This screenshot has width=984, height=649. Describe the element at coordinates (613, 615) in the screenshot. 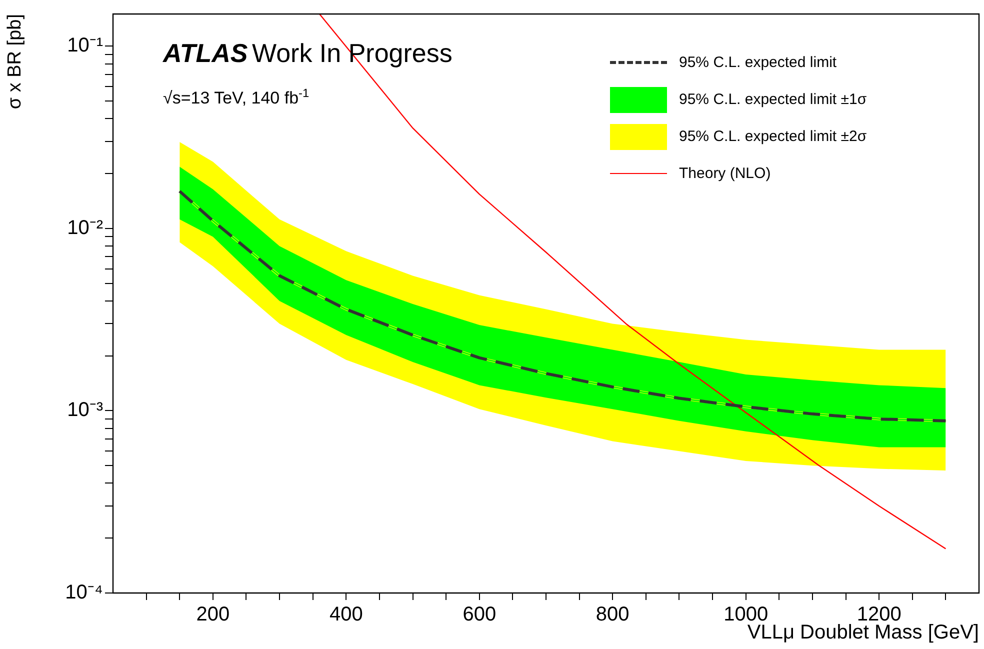

I see `x-tick-label: 800` at that location.